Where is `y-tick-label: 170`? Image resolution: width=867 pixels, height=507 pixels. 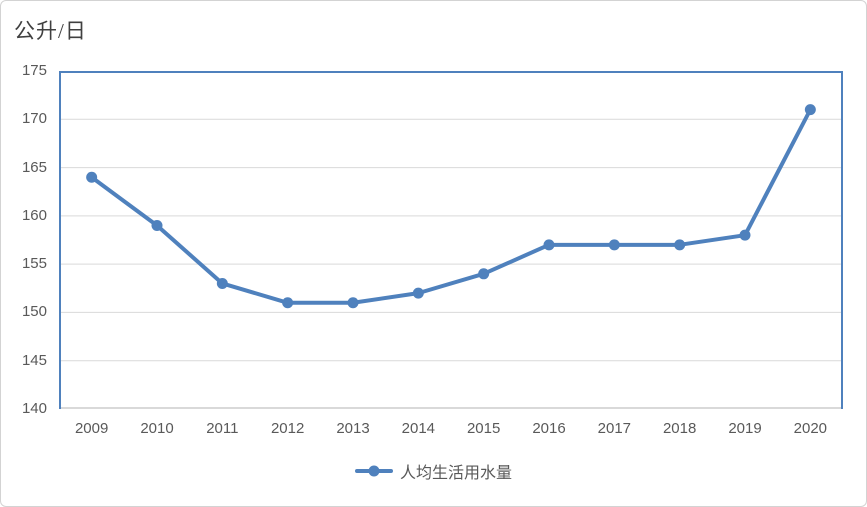 y-tick-label: 170 is located at coordinates (34, 119).